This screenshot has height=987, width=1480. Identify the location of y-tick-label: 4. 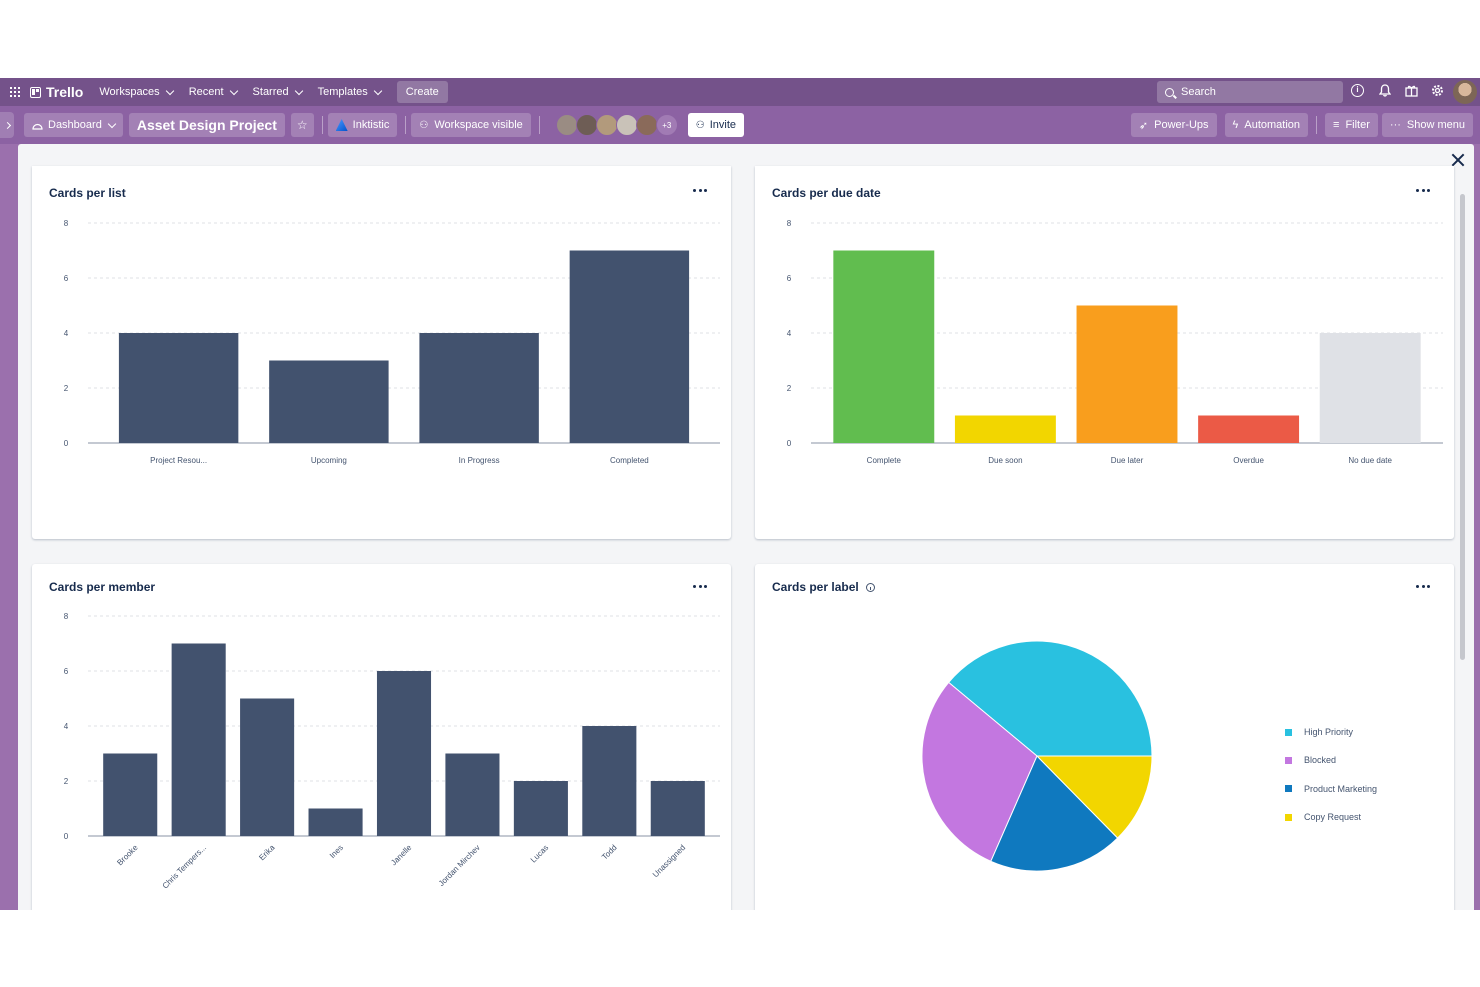
(66, 726).